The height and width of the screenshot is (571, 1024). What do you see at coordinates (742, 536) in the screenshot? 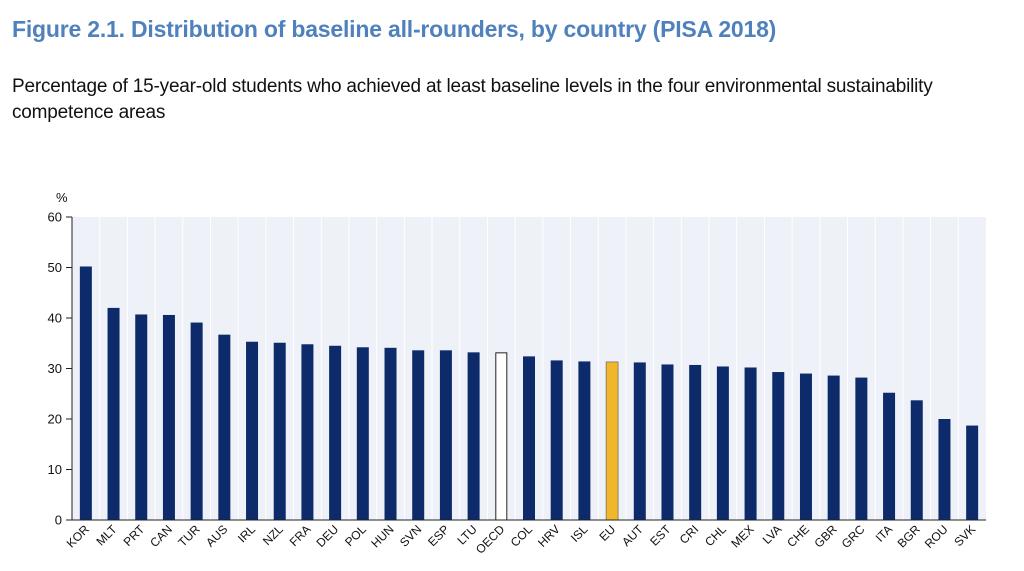
I see `x-tick-label-mex: MEX` at bounding box center [742, 536].